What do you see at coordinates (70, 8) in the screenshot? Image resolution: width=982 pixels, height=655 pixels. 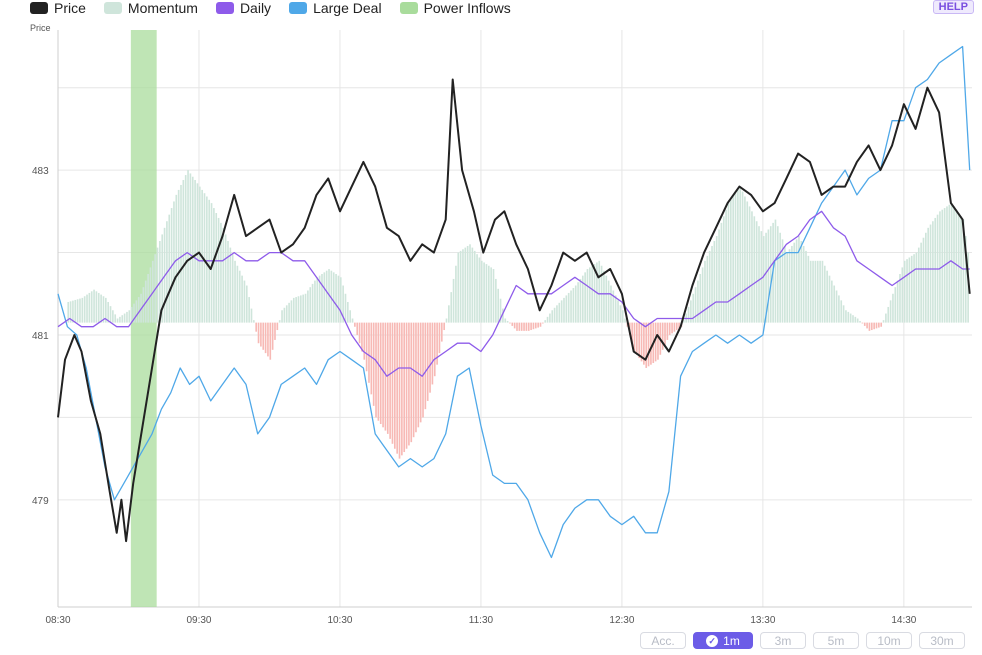 I see `legend-label-price: Price` at bounding box center [70, 8].